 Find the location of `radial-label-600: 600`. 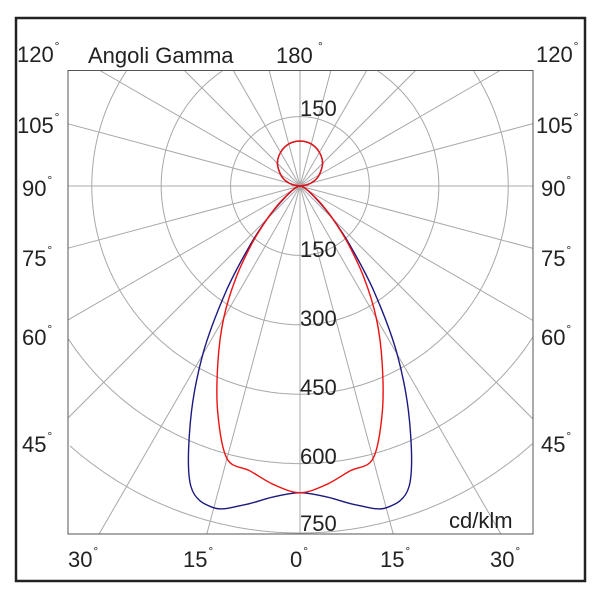

radial-label-600: 600 is located at coordinates (318, 456).